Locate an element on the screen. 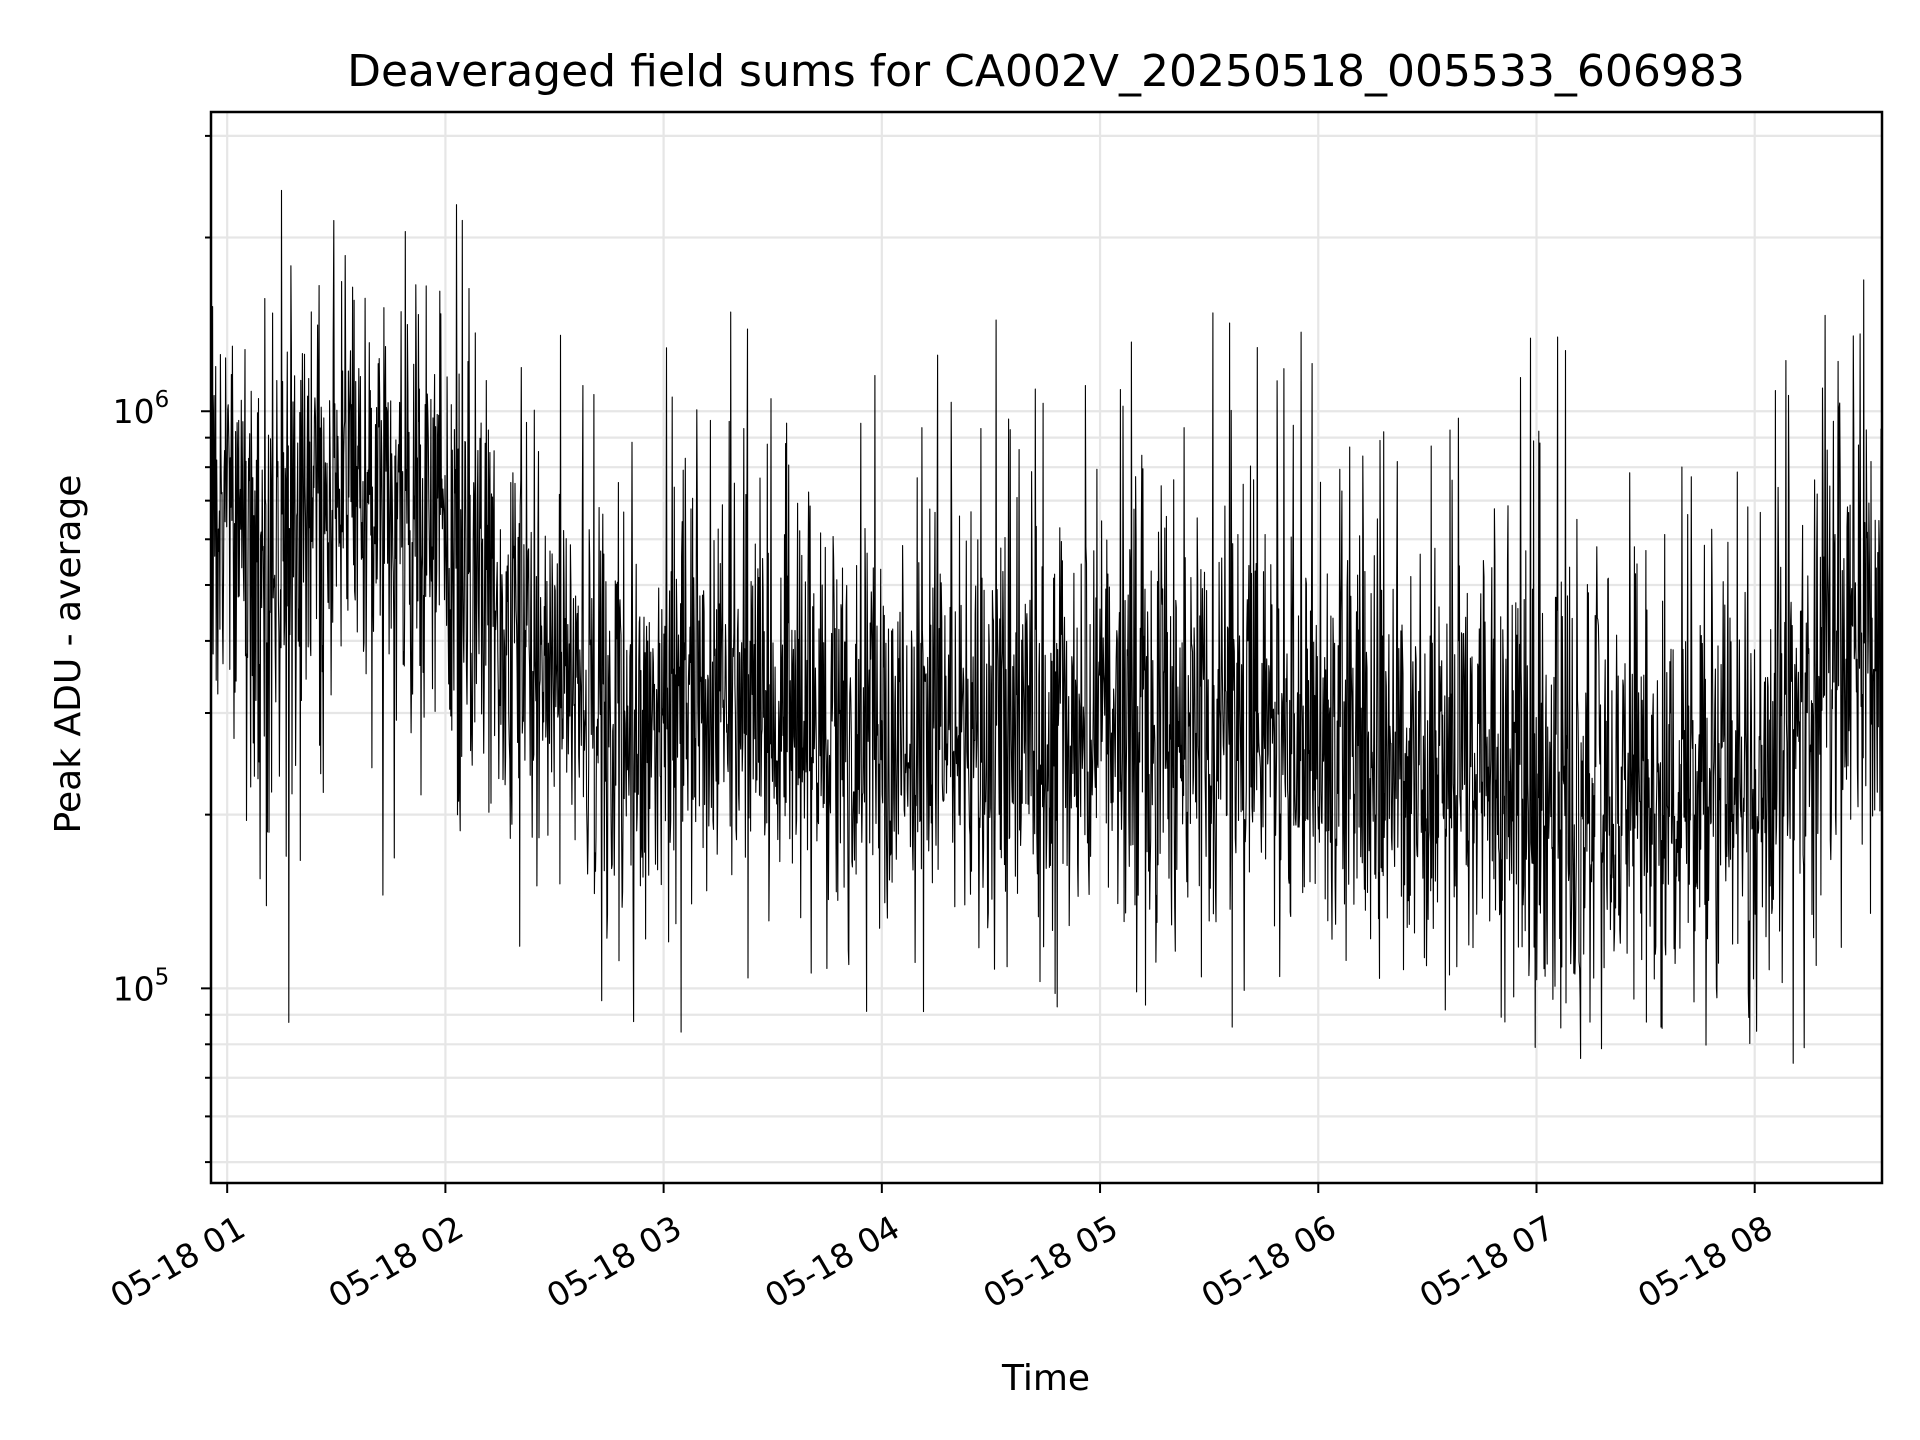  y-tick-label-exponent: 5 is located at coordinates (162, 977).